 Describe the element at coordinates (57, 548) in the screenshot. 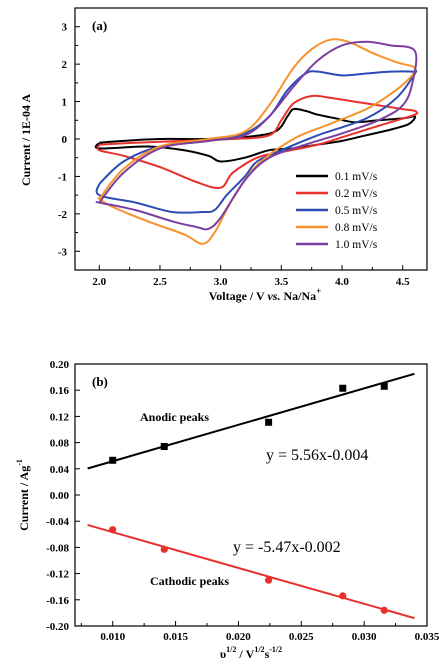

I see `panel-b-y-tick-label: -0.08` at that location.